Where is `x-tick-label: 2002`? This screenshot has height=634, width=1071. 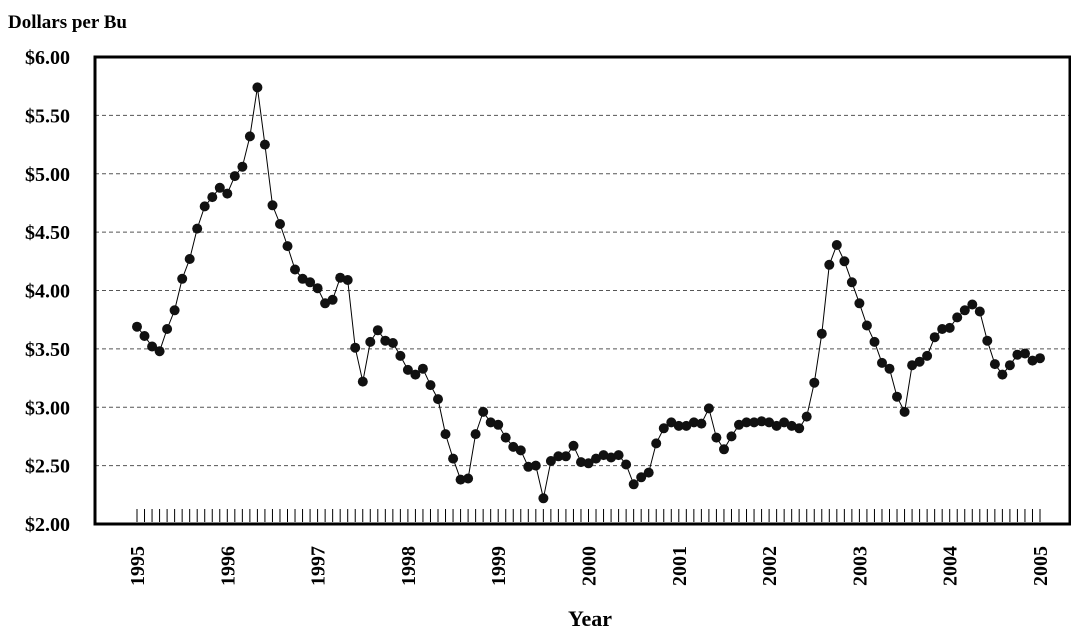 x-tick-label: 2002 is located at coordinates (770, 566).